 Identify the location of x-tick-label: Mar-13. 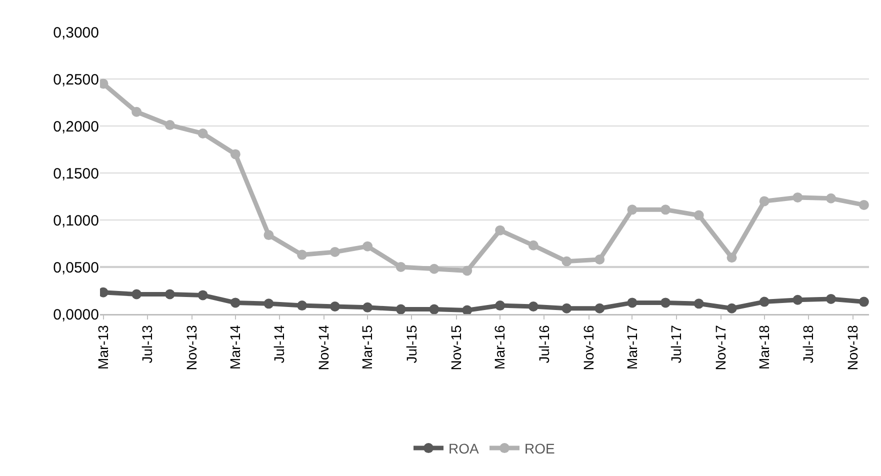
(102, 347).